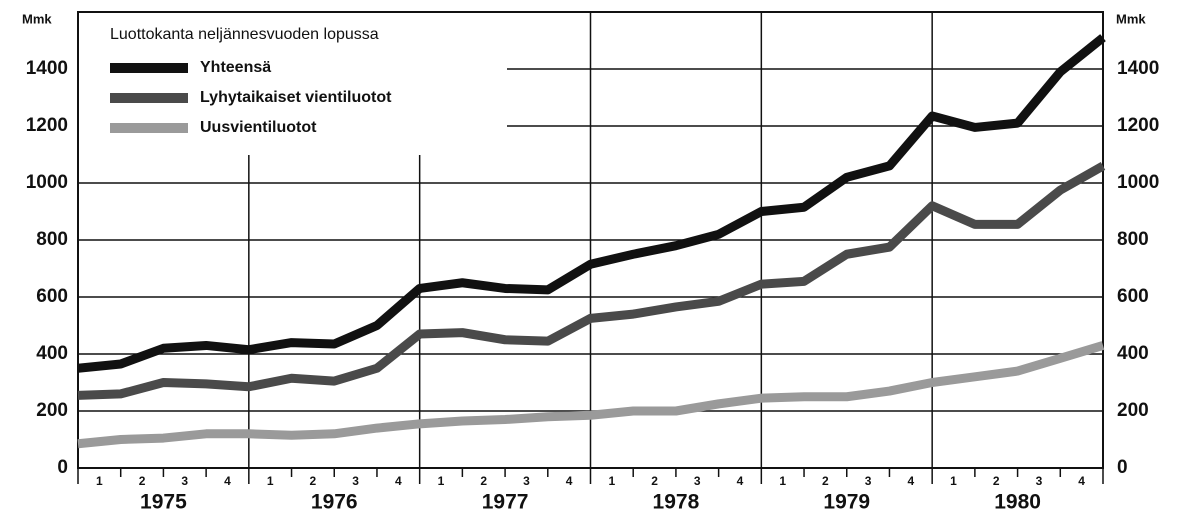  I want to click on y-tick-label: 600, so click(52, 296).